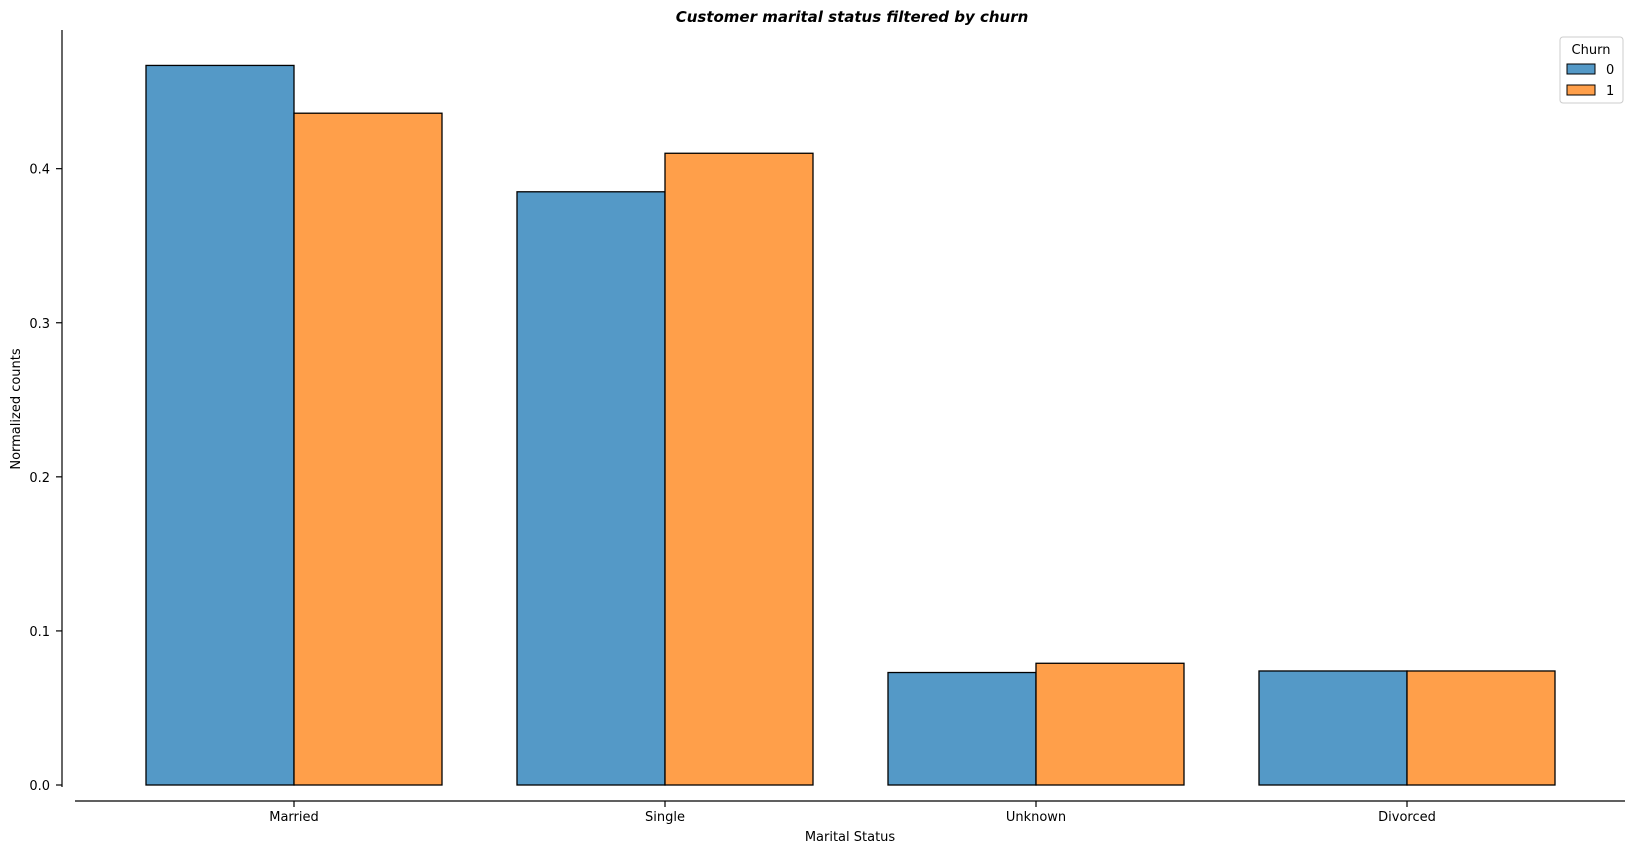 The image size is (1635, 856). What do you see at coordinates (1036, 817) in the screenshot?
I see `x-tick-label: Unknown` at bounding box center [1036, 817].